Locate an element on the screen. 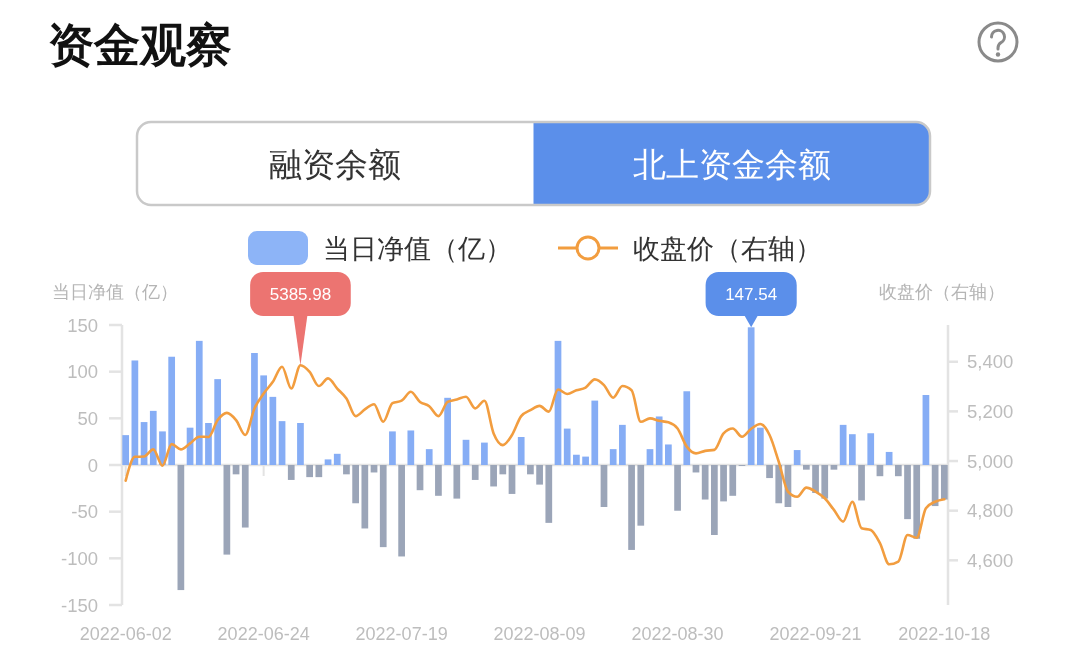 Image resolution: width=1071 pixels, height=658 pixels. y2-tick-label: 5,200 is located at coordinates (990, 411).